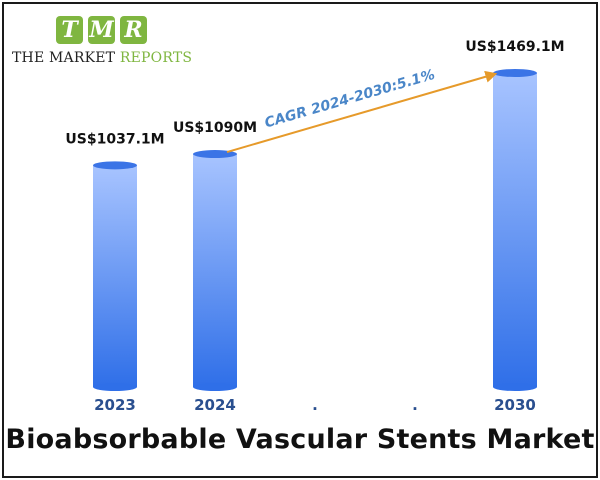 This screenshot has height=480, width=600. Describe the element at coordinates (515, 387) in the screenshot. I see `bar-base-2030` at that location.